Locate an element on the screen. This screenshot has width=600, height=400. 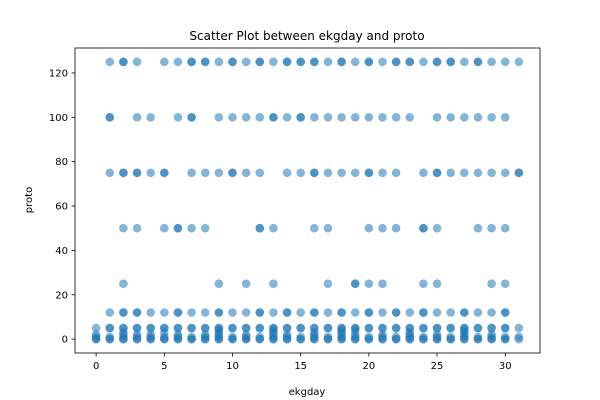
y-tick-label: 60 is located at coordinates (61, 207).